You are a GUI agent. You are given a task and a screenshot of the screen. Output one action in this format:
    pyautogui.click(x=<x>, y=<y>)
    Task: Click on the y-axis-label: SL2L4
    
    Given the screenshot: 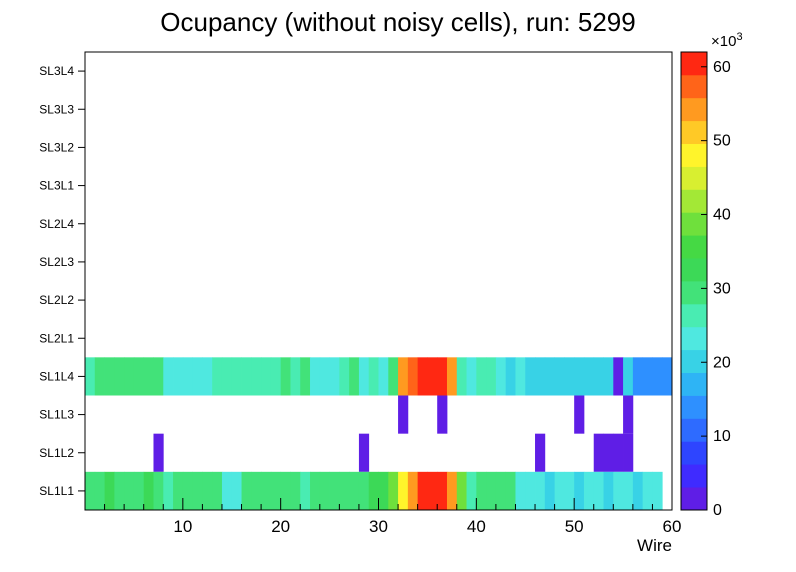 What is the action you would take?
    pyautogui.click(x=56, y=224)
    